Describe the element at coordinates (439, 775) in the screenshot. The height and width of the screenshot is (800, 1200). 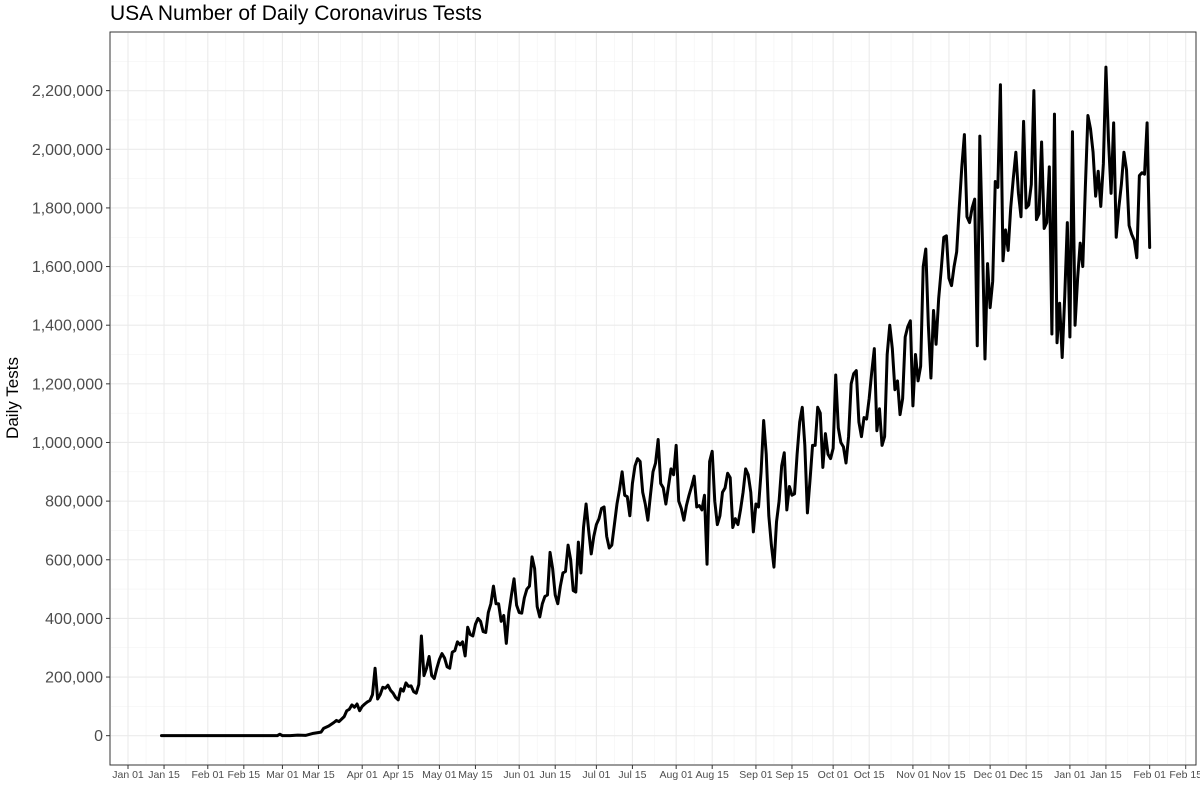
I see `x-tick-label: May 01` at that location.